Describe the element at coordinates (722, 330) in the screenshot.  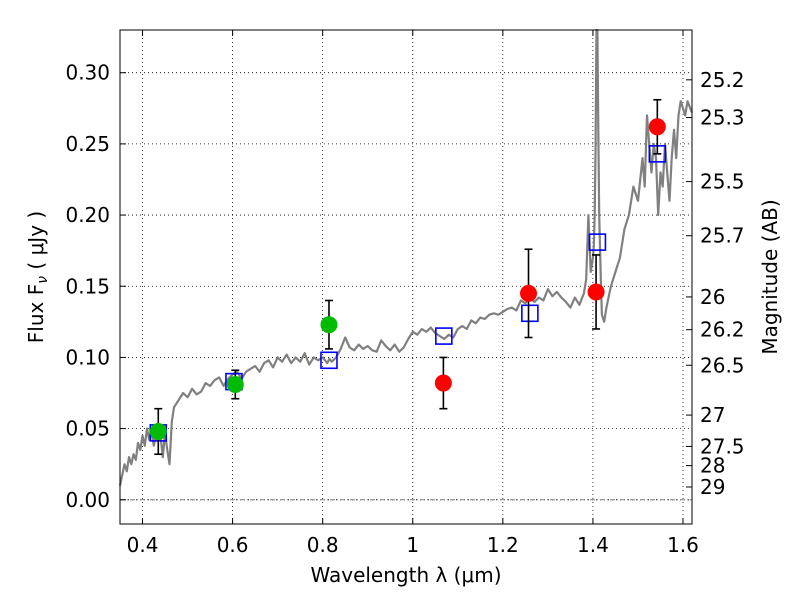
I see `magnitude-tick-label: 26.2` at that location.